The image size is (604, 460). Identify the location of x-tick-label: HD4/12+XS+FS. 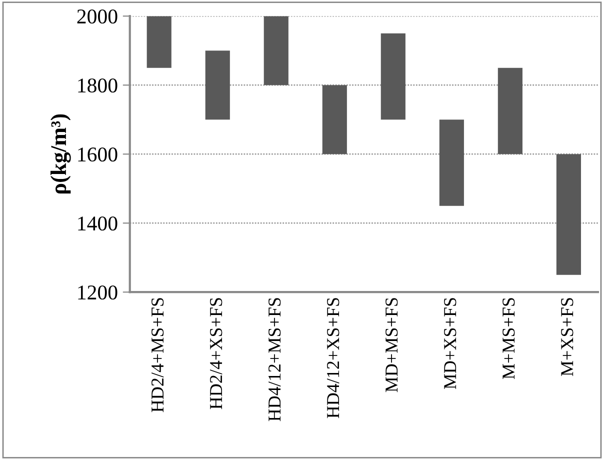
(333, 358).